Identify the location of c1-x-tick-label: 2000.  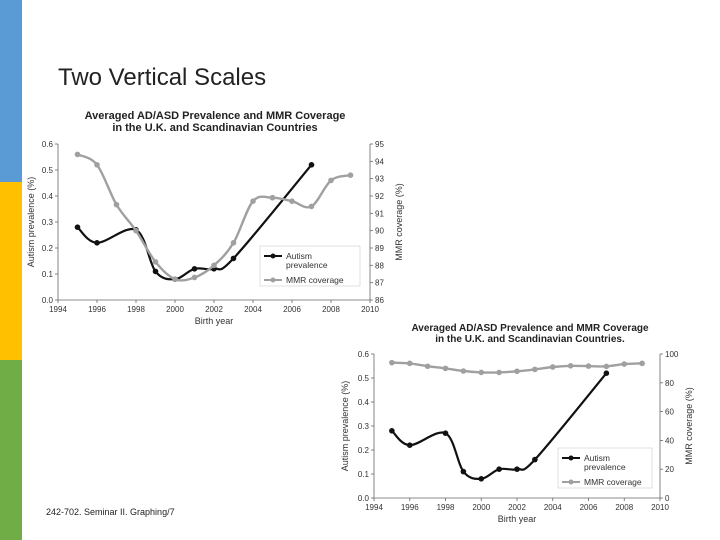
(175, 309).